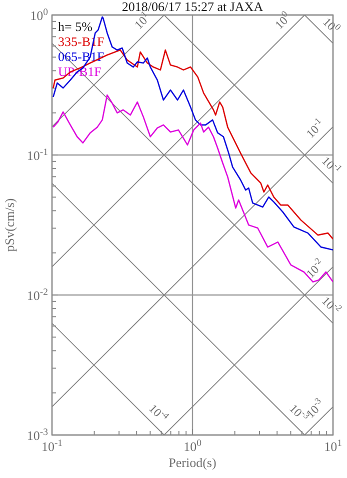  What do you see at coordinates (333, 446) in the screenshot?
I see `x-tick-label: 10$^{1}$` at bounding box center [333, 446].